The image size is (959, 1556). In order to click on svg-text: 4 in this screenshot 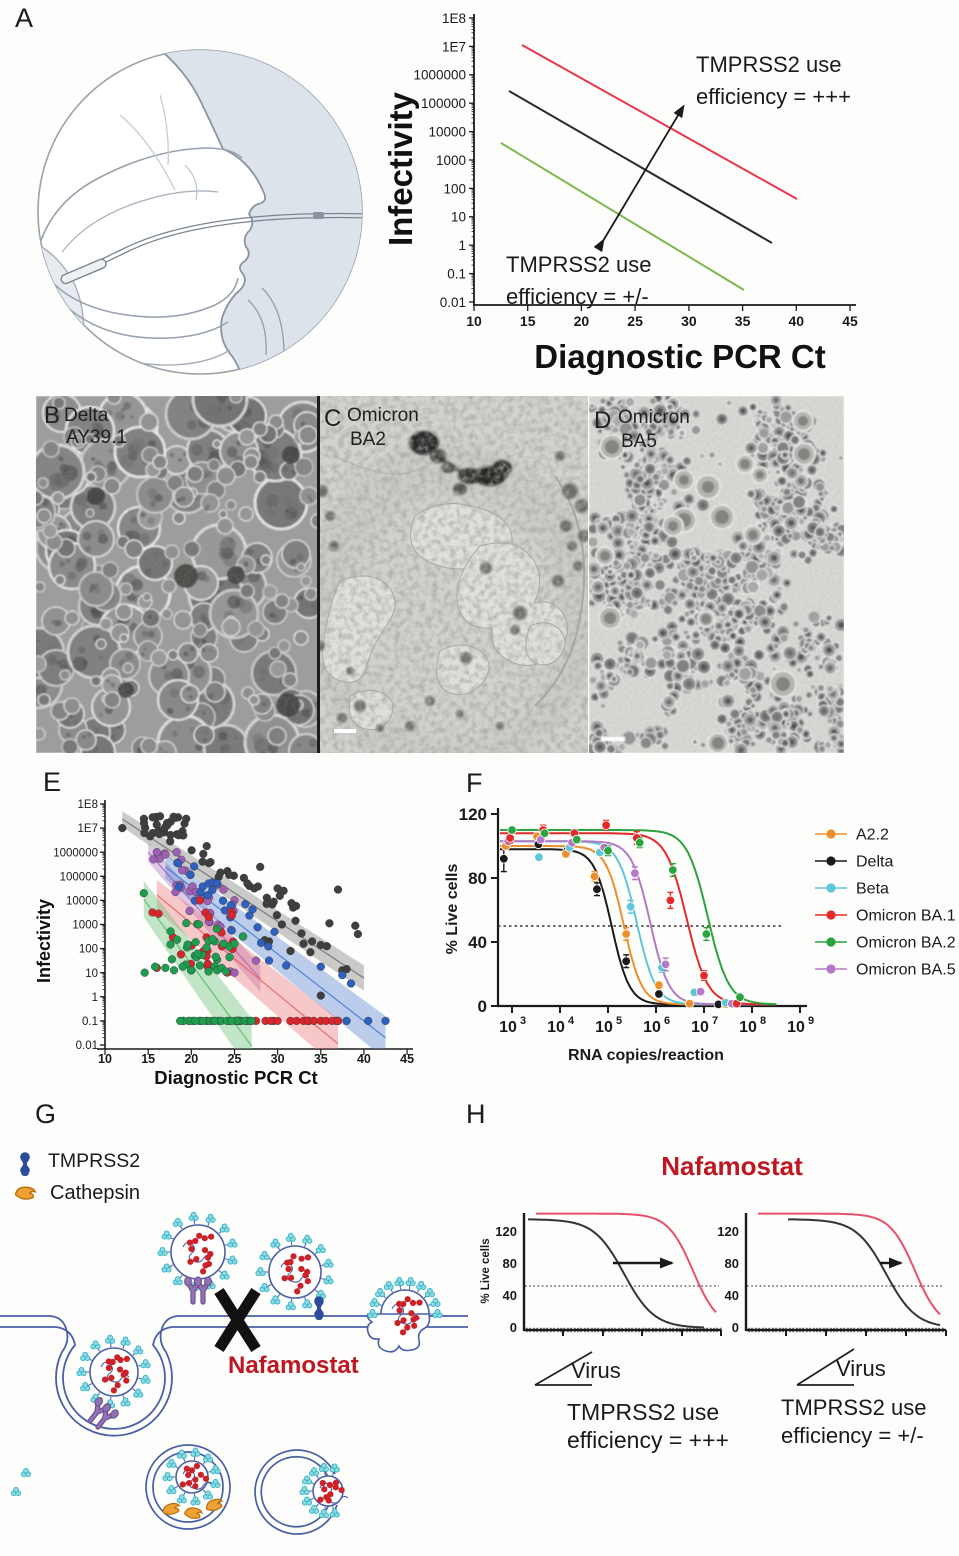, I will do `click(571, 1021)`.